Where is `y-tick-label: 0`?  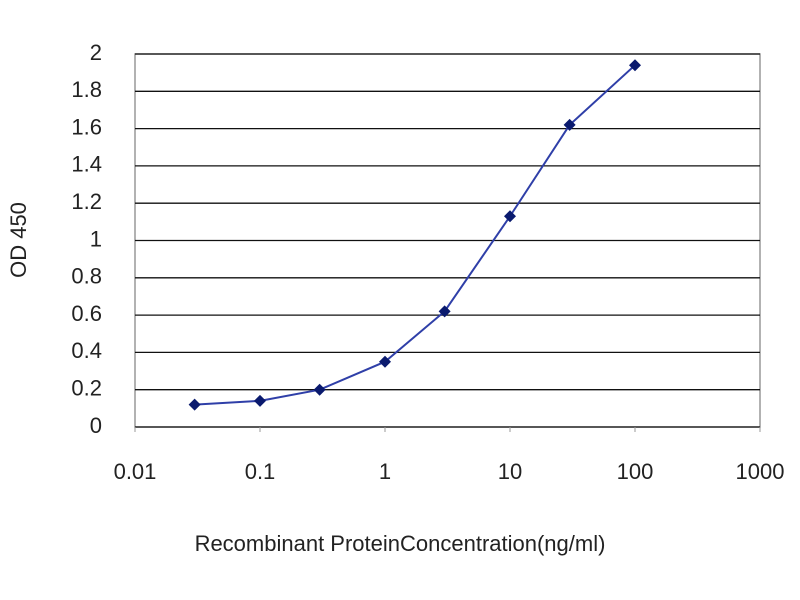 y-tick-label: 0 is located at coordinates (96, 425).